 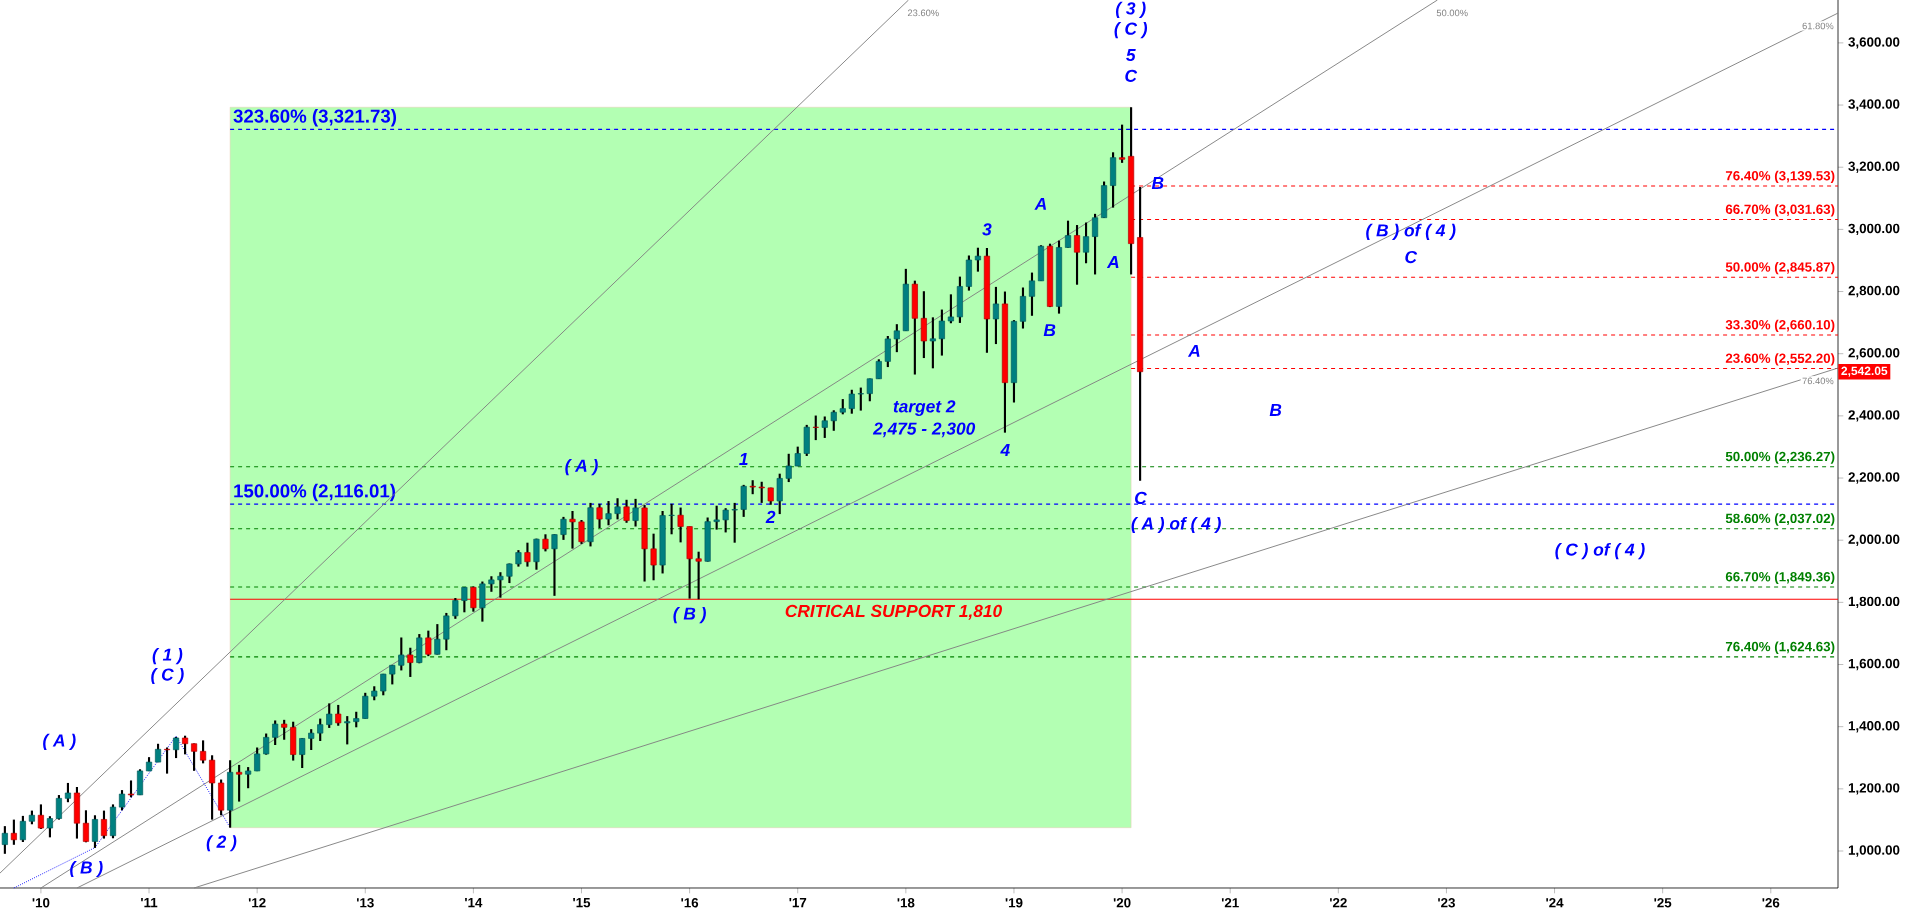 What do you see at coordinates (582, 903) in the screenshot?
I see `x-tick-label: '15` at bounding box center [582, 903].